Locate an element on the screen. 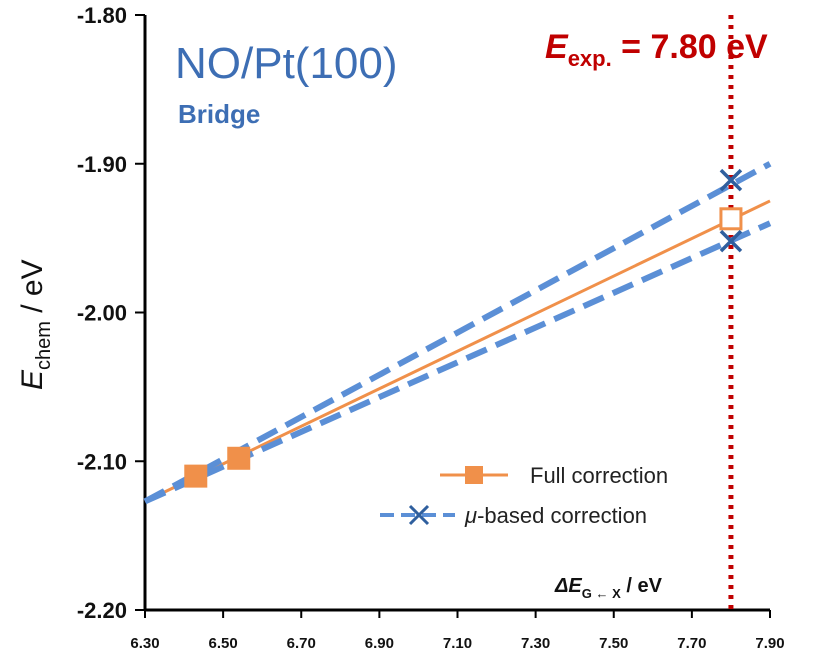  chart-subtitle: Bridge is located at coordinates (219, 114).